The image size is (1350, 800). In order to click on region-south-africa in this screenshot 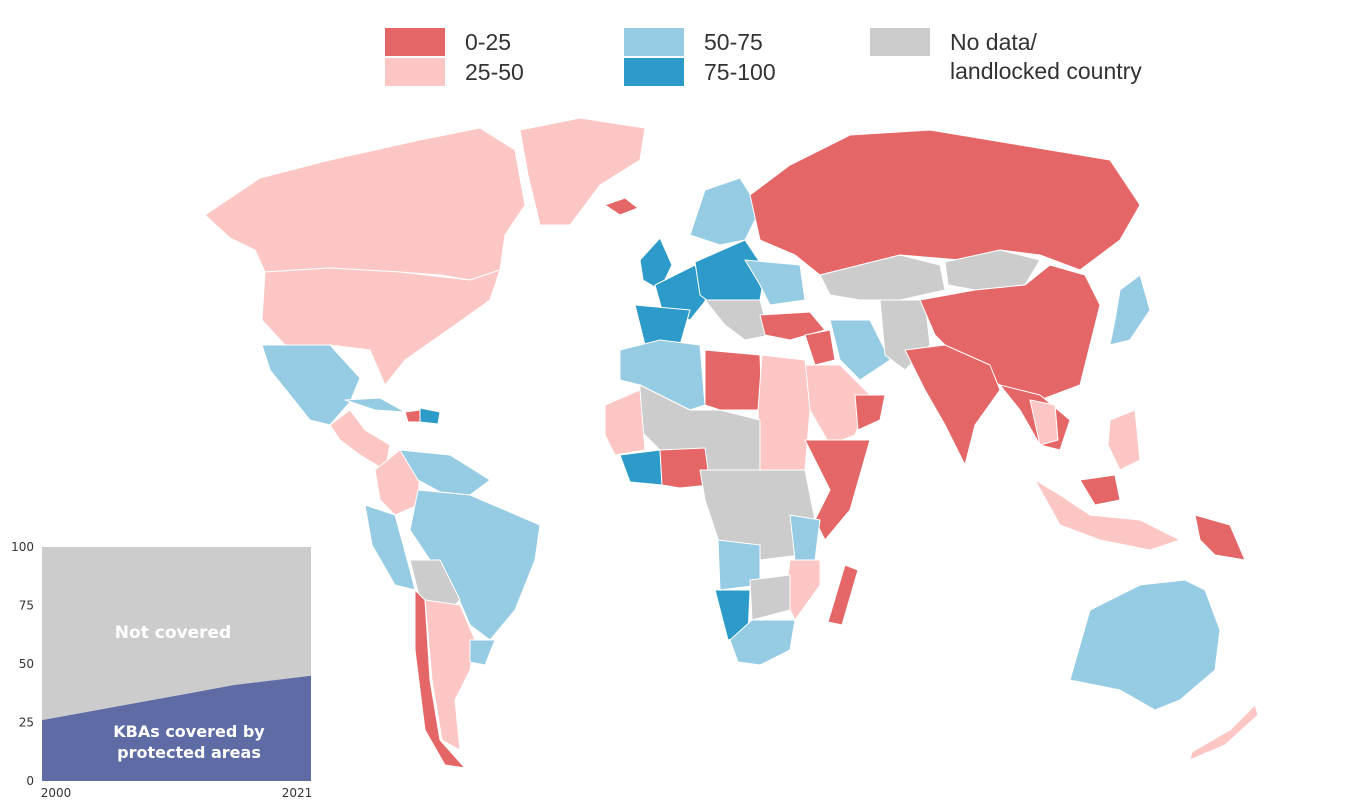, I will do `click(762, 642)`.